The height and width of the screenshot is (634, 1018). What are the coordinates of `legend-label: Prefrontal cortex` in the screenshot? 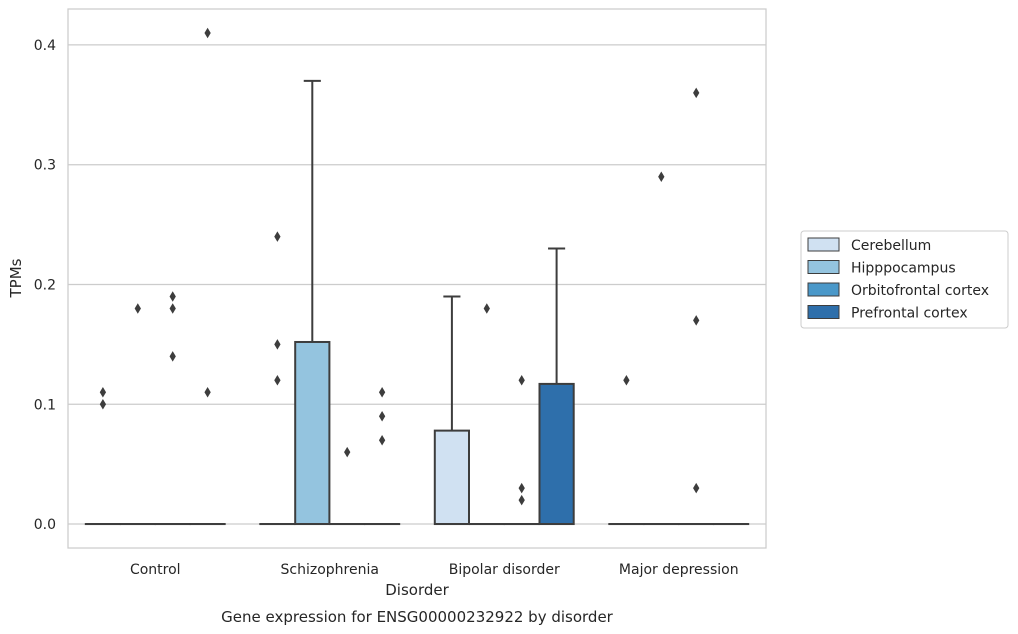 It's located at (909, 314).